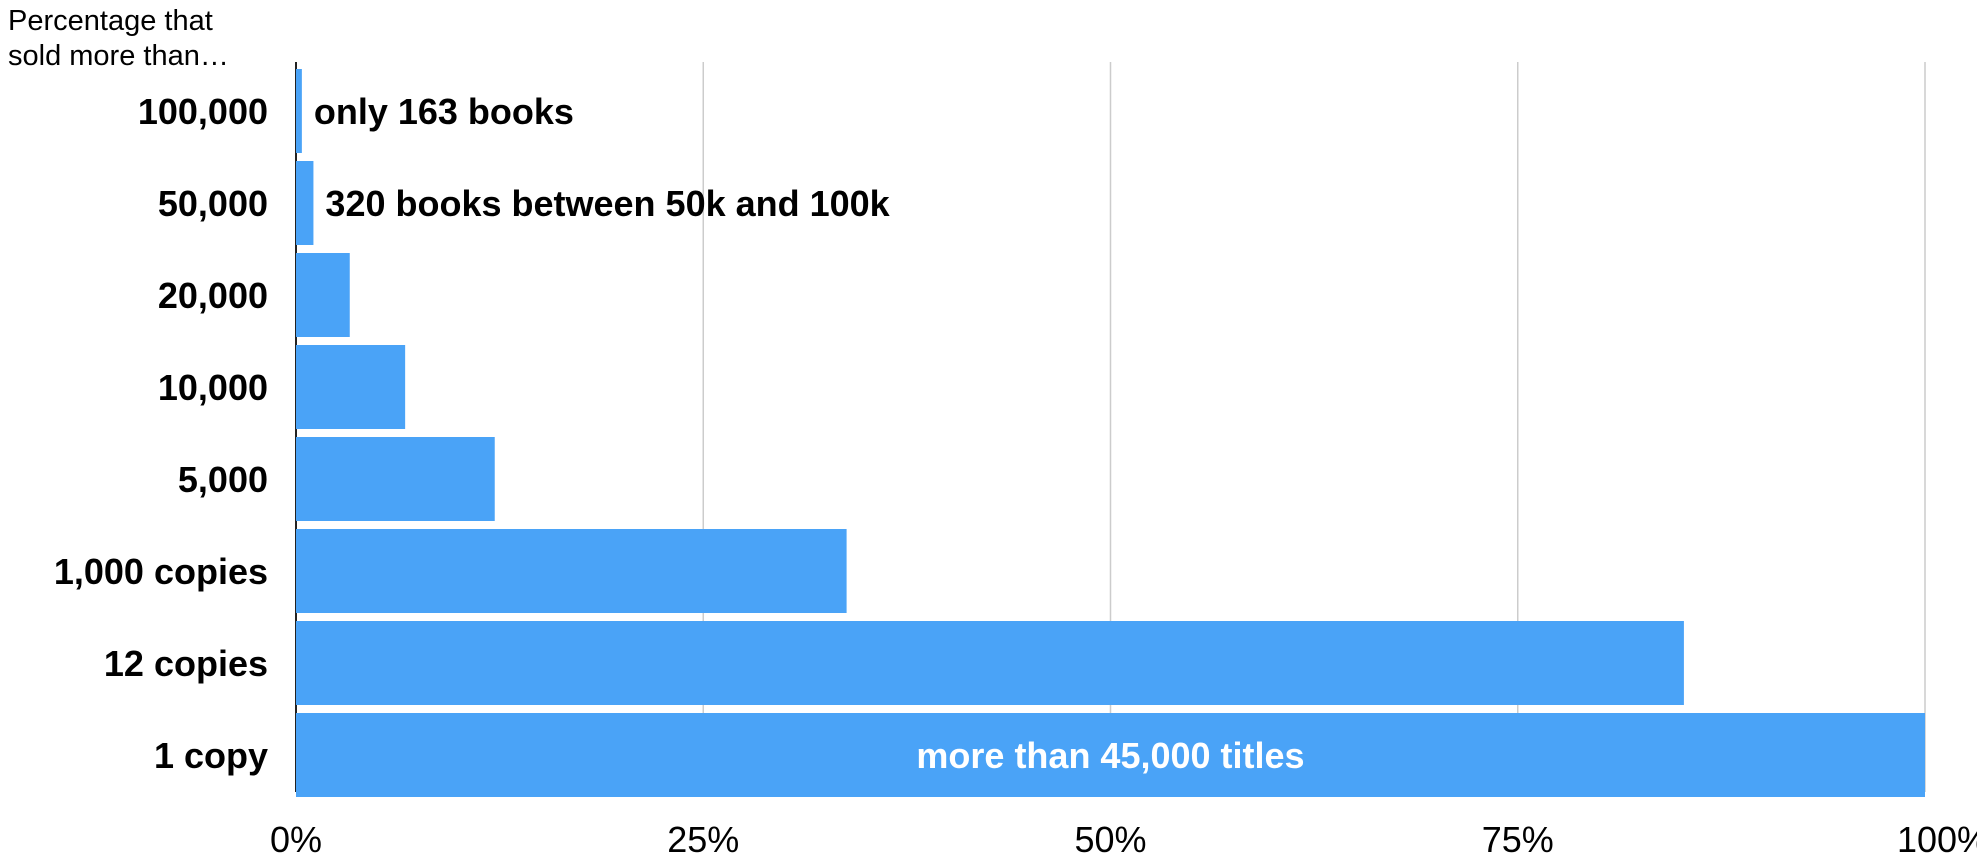  What do you see at coordinates (213, 387) in the screenshot?
I see `category-label-10-000: 10,000` at bounding box center [213, 387].